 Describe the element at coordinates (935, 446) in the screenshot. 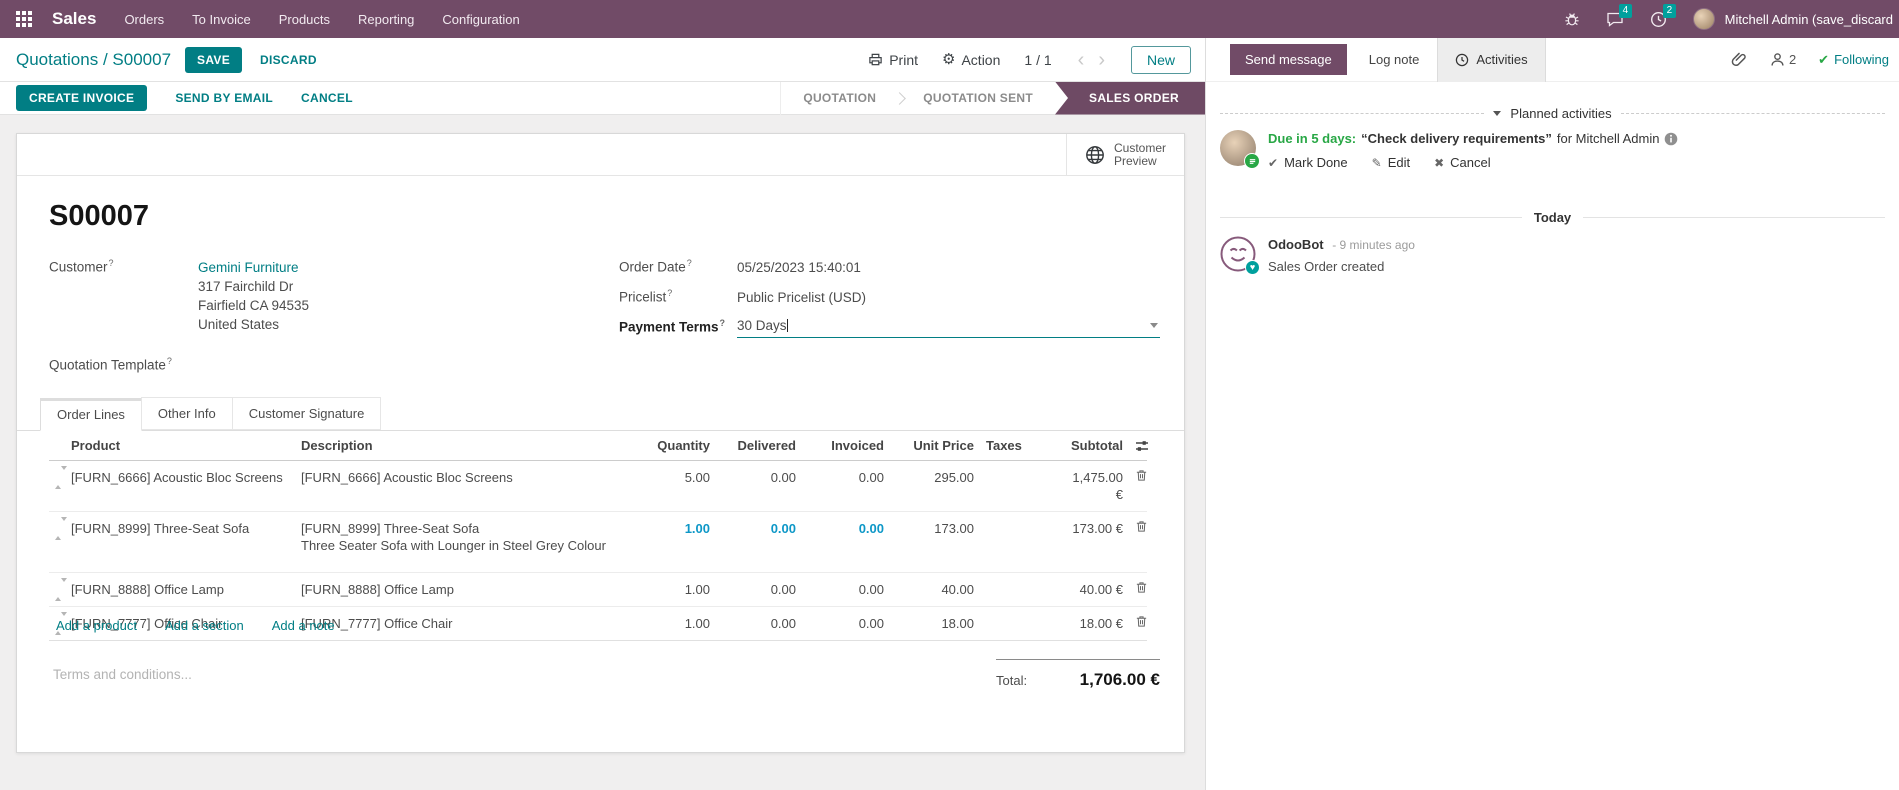

I see `col-unit-price: Unit Price` at that location.